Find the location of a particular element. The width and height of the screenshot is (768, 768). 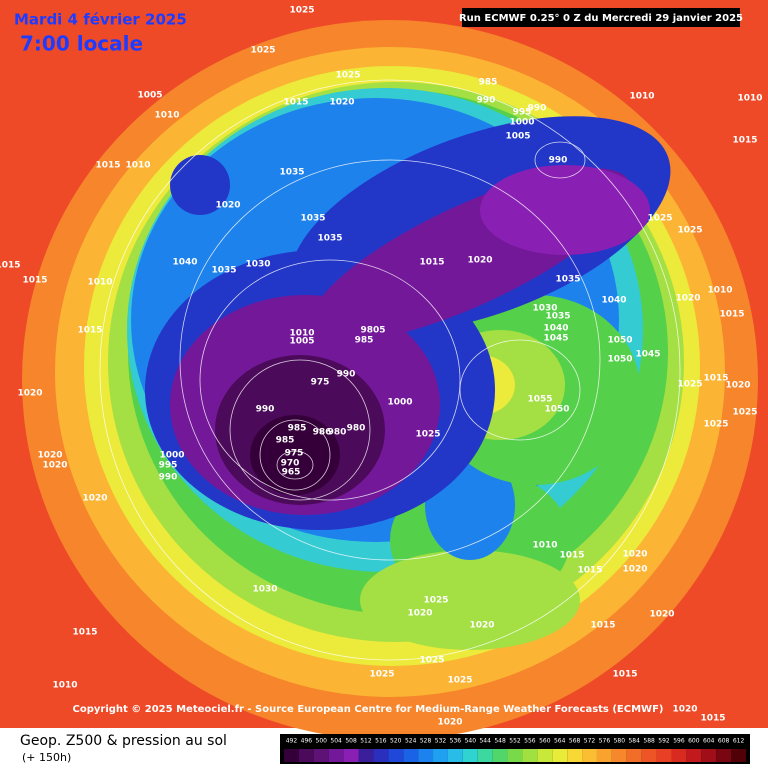

scale-label: 532 is located at coordinates (441, 741).